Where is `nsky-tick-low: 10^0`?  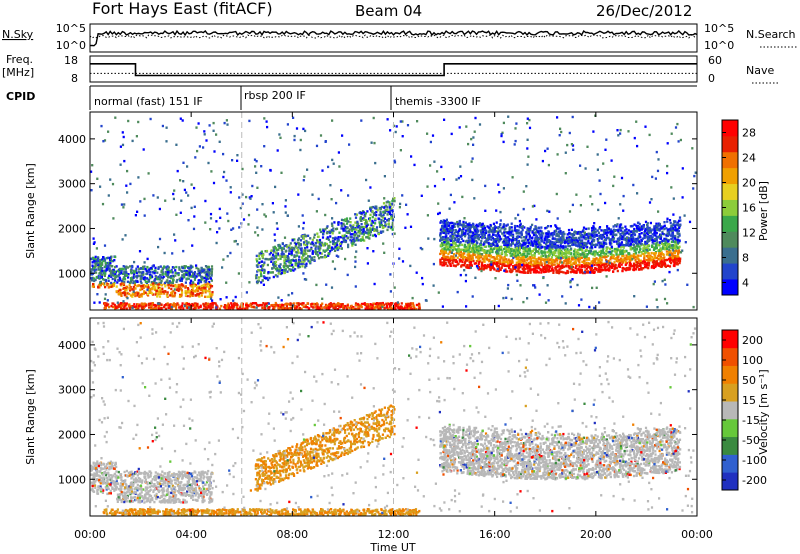
nsky-tick-low: 10^0 is located at coordinates (71, 45).